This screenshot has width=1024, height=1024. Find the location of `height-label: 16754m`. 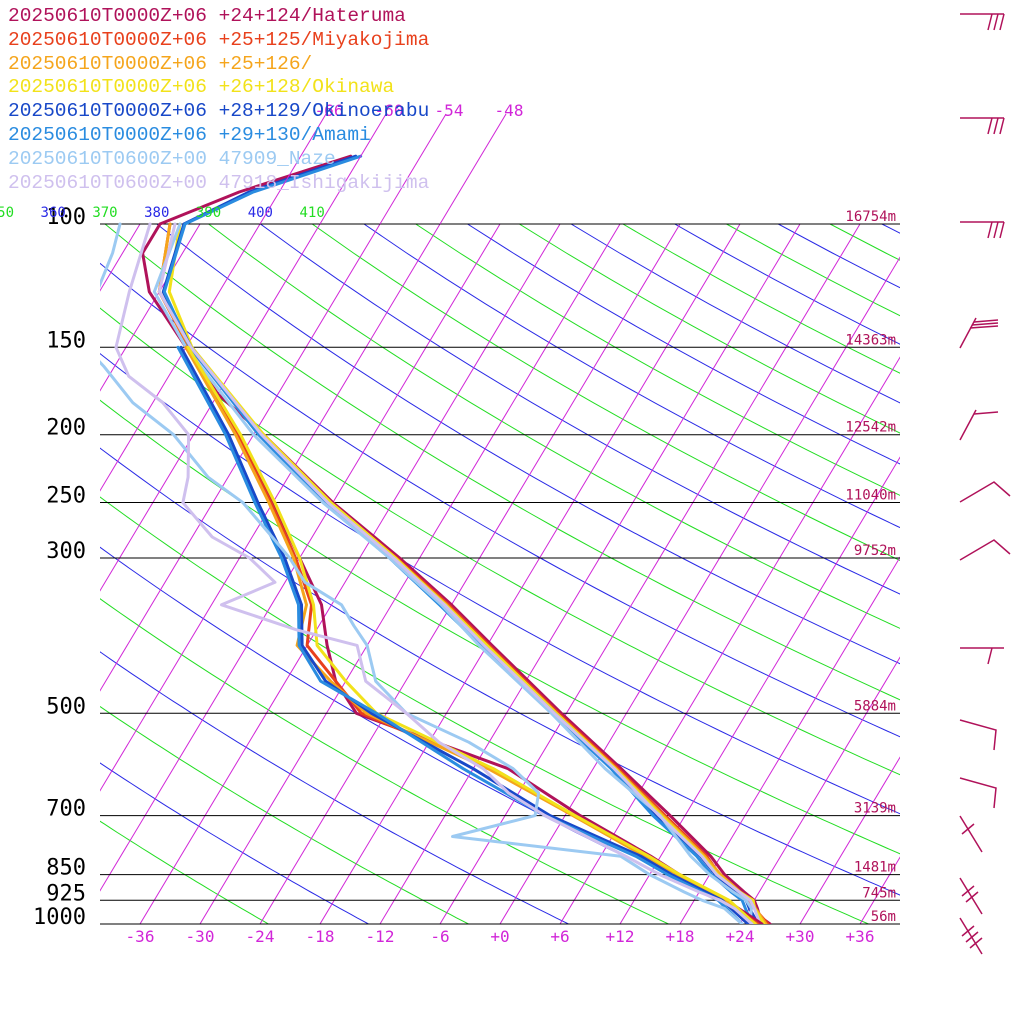

height-label: 16754m is located at coordinates (870, 217).